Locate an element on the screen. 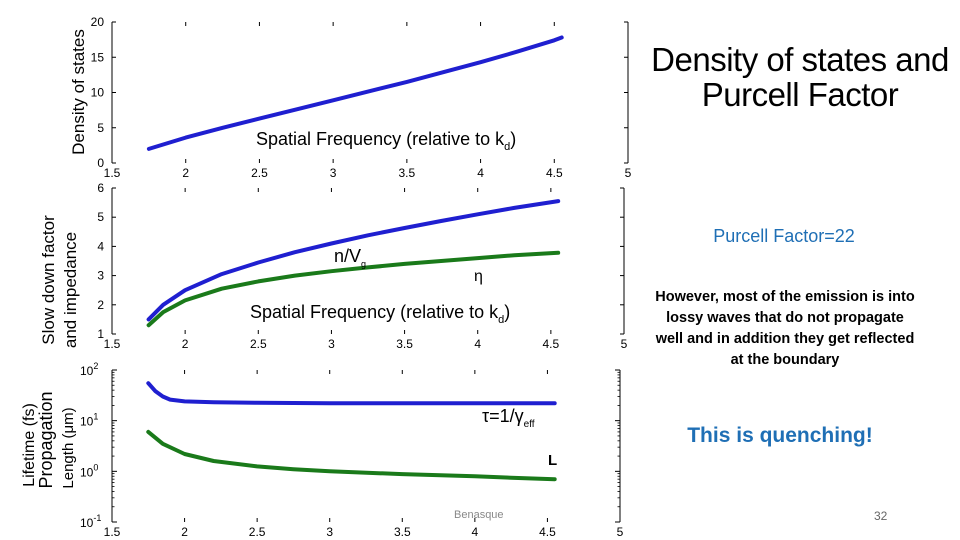  y-tick-exponent: 0 is located at coordinates (95, 467).